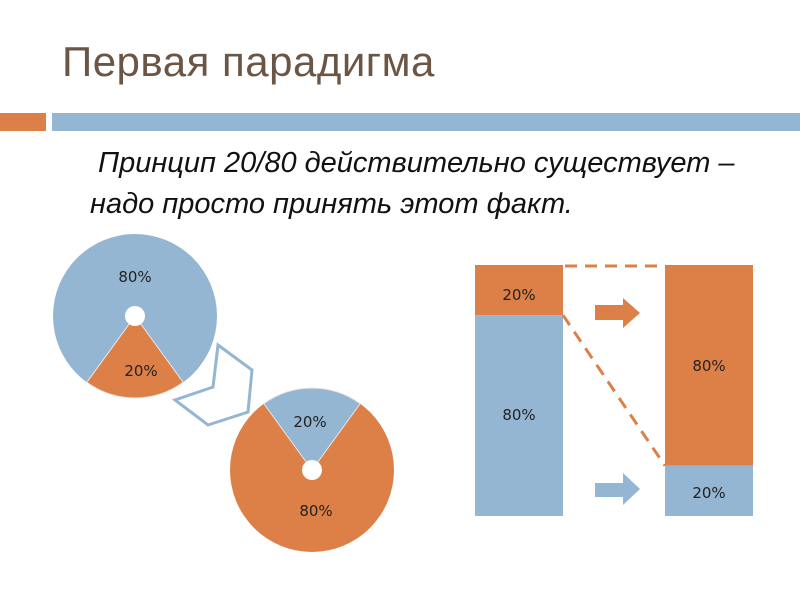  I want to click on bar-after-orange-segment, so click(709, 365).